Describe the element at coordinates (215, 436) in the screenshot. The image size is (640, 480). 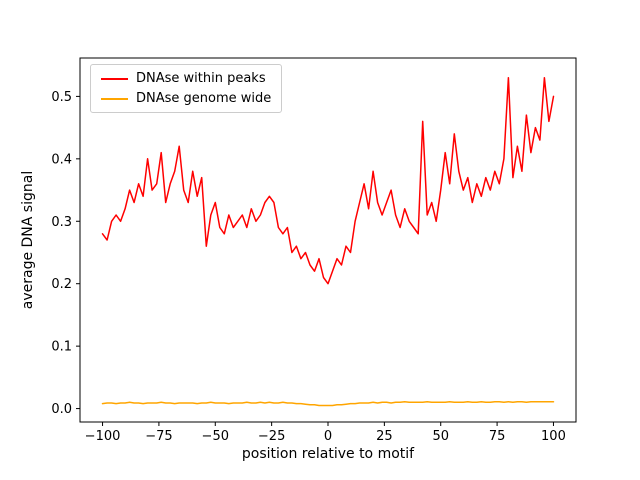
I see `svg-text: −50` at that location.